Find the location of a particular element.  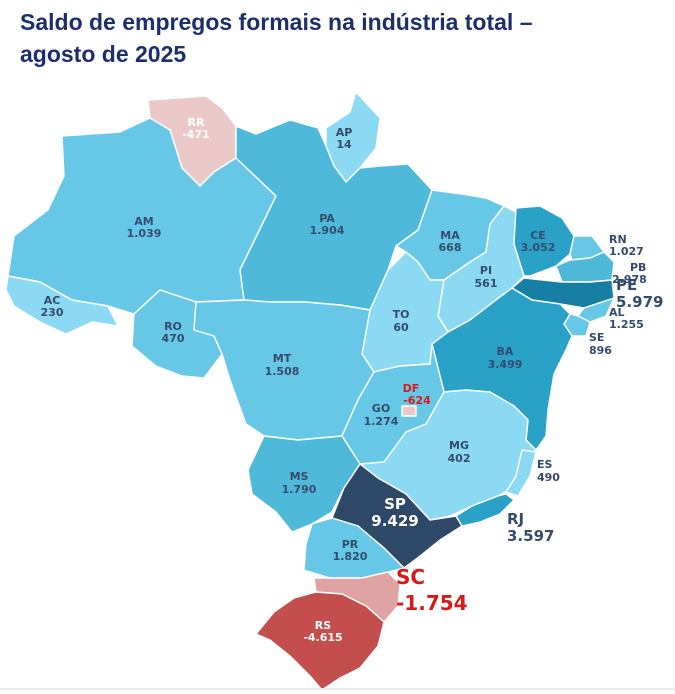

label-go-uf: GO is located at coordinates (381, 408).